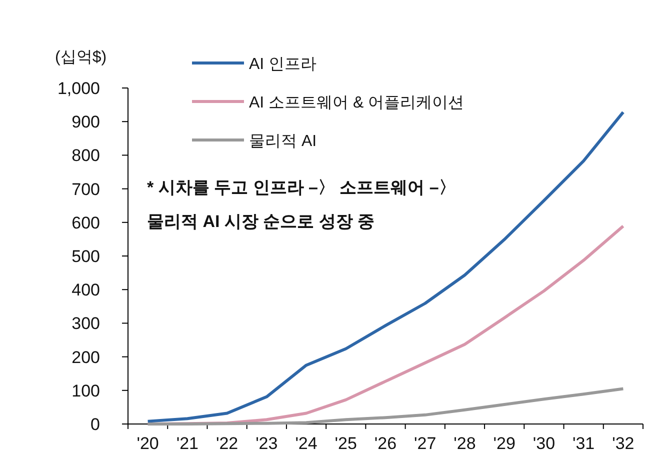  I want to click on y-tick-label: 500, so click(86, 256).